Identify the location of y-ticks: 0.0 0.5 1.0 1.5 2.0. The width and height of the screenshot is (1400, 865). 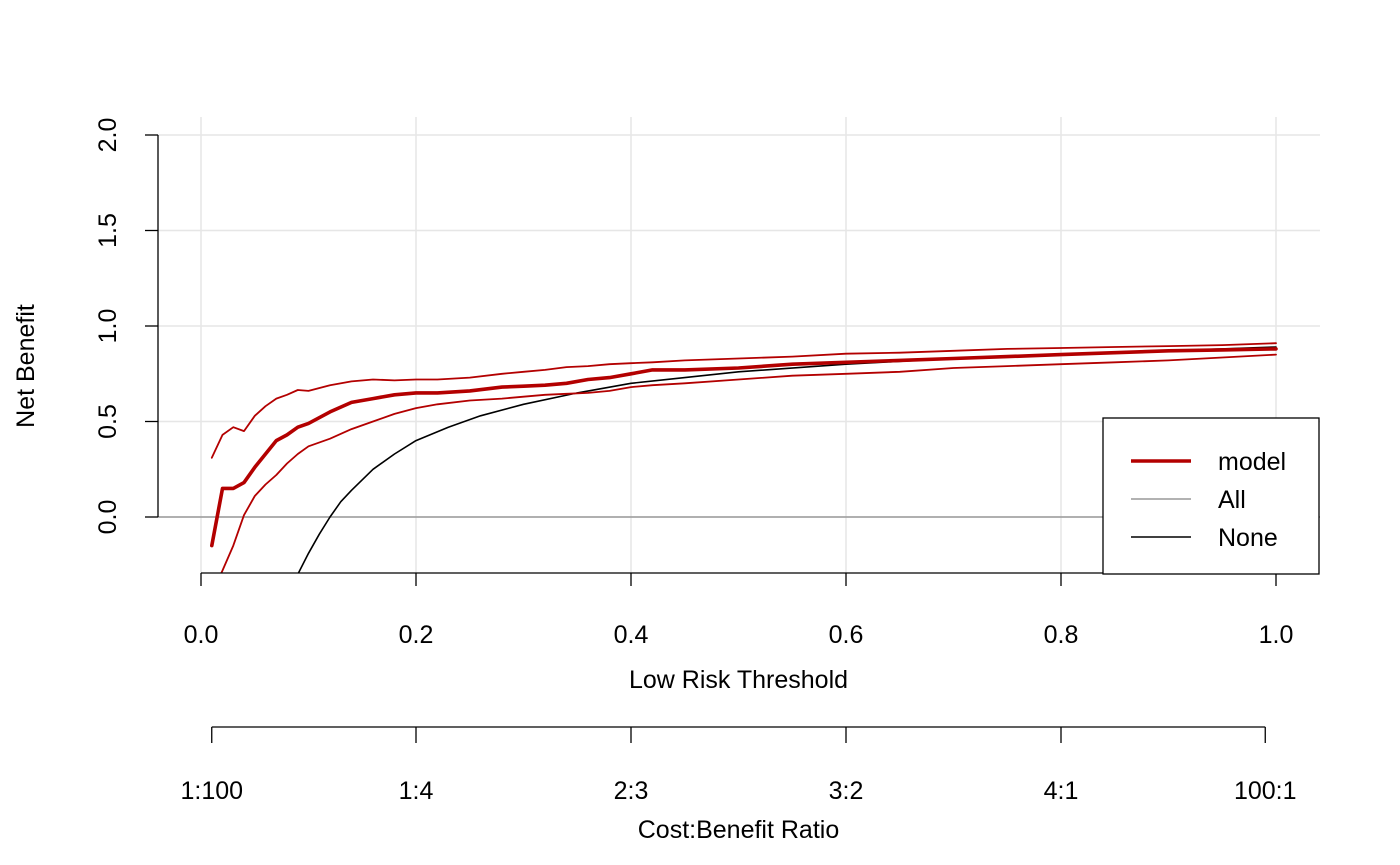
(126, 326).